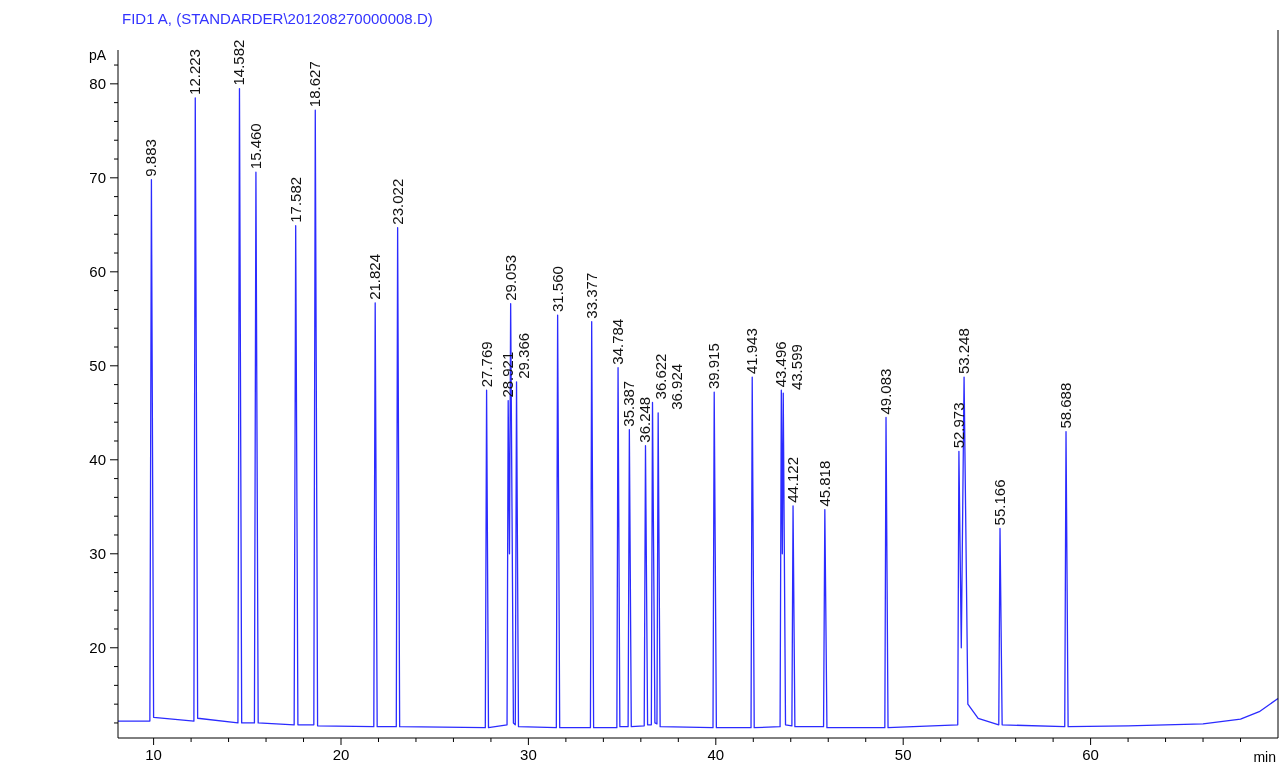  Describe the element at coordinates (958, 425) in the screenshot. I see `annotation: 52.973` at that location.